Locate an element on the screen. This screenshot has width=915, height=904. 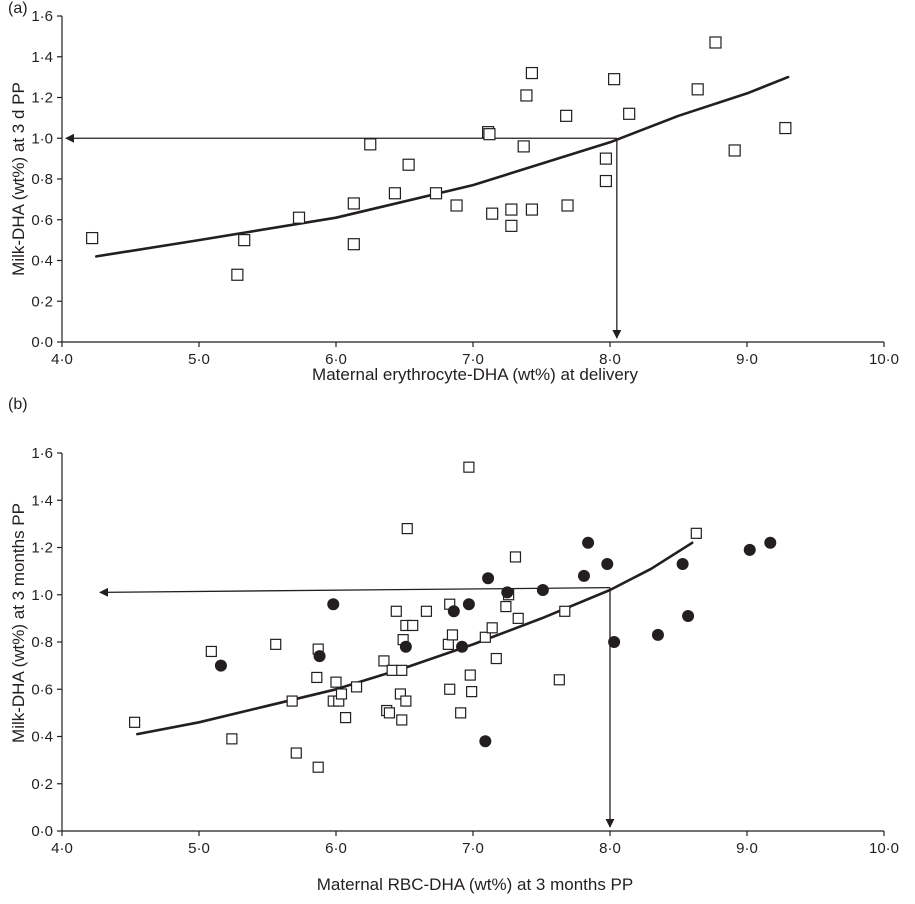
panel-b-y-tick-label: 1·4 is located at coordinates (42, 500).